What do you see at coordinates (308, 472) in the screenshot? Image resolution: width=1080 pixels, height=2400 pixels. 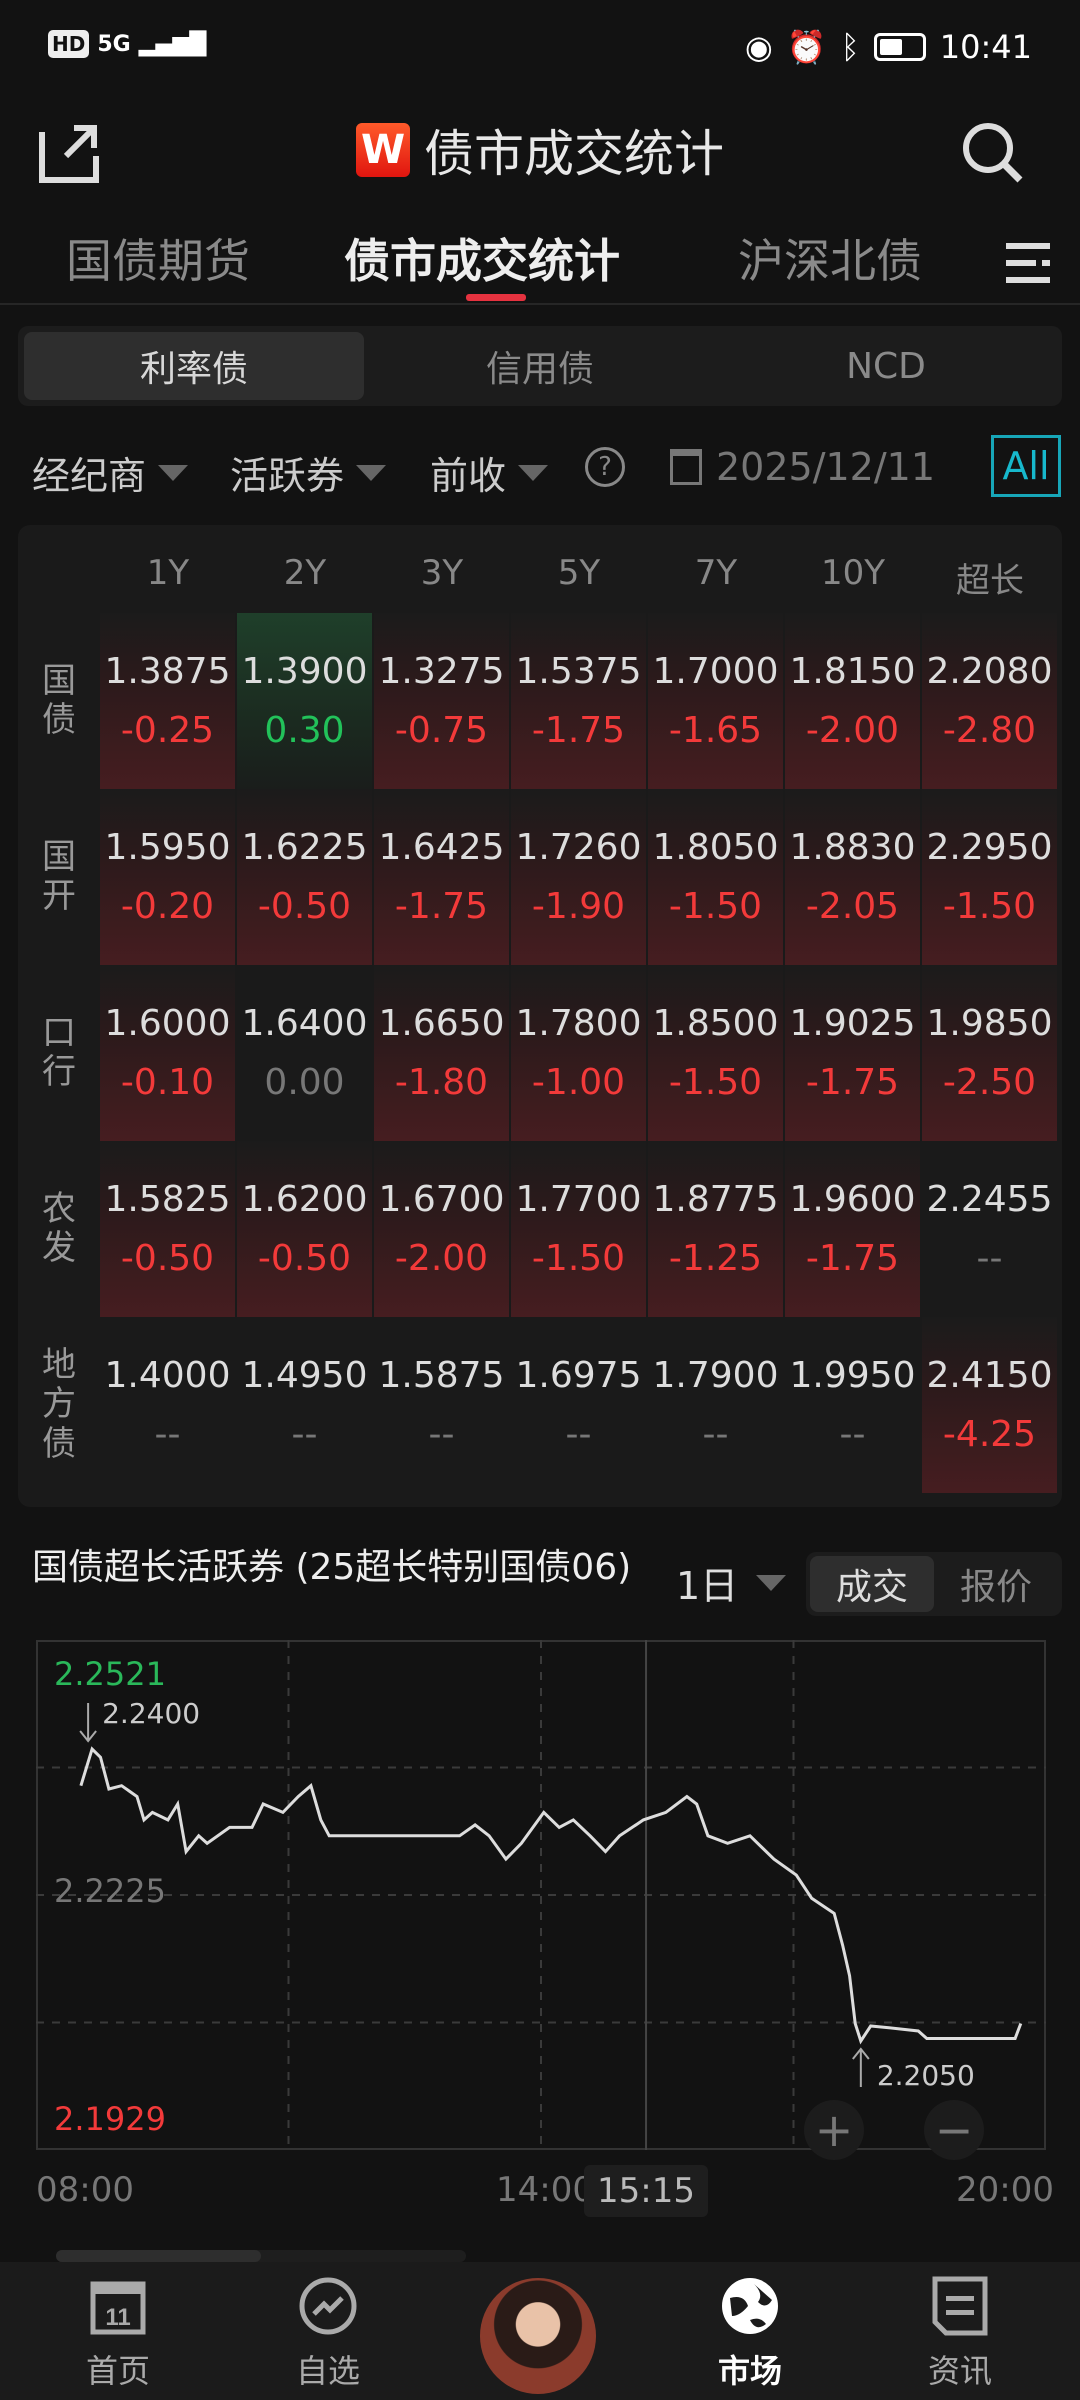 I see `bond-type-dropdown: 活跃券` at bounding box center [308, 472].